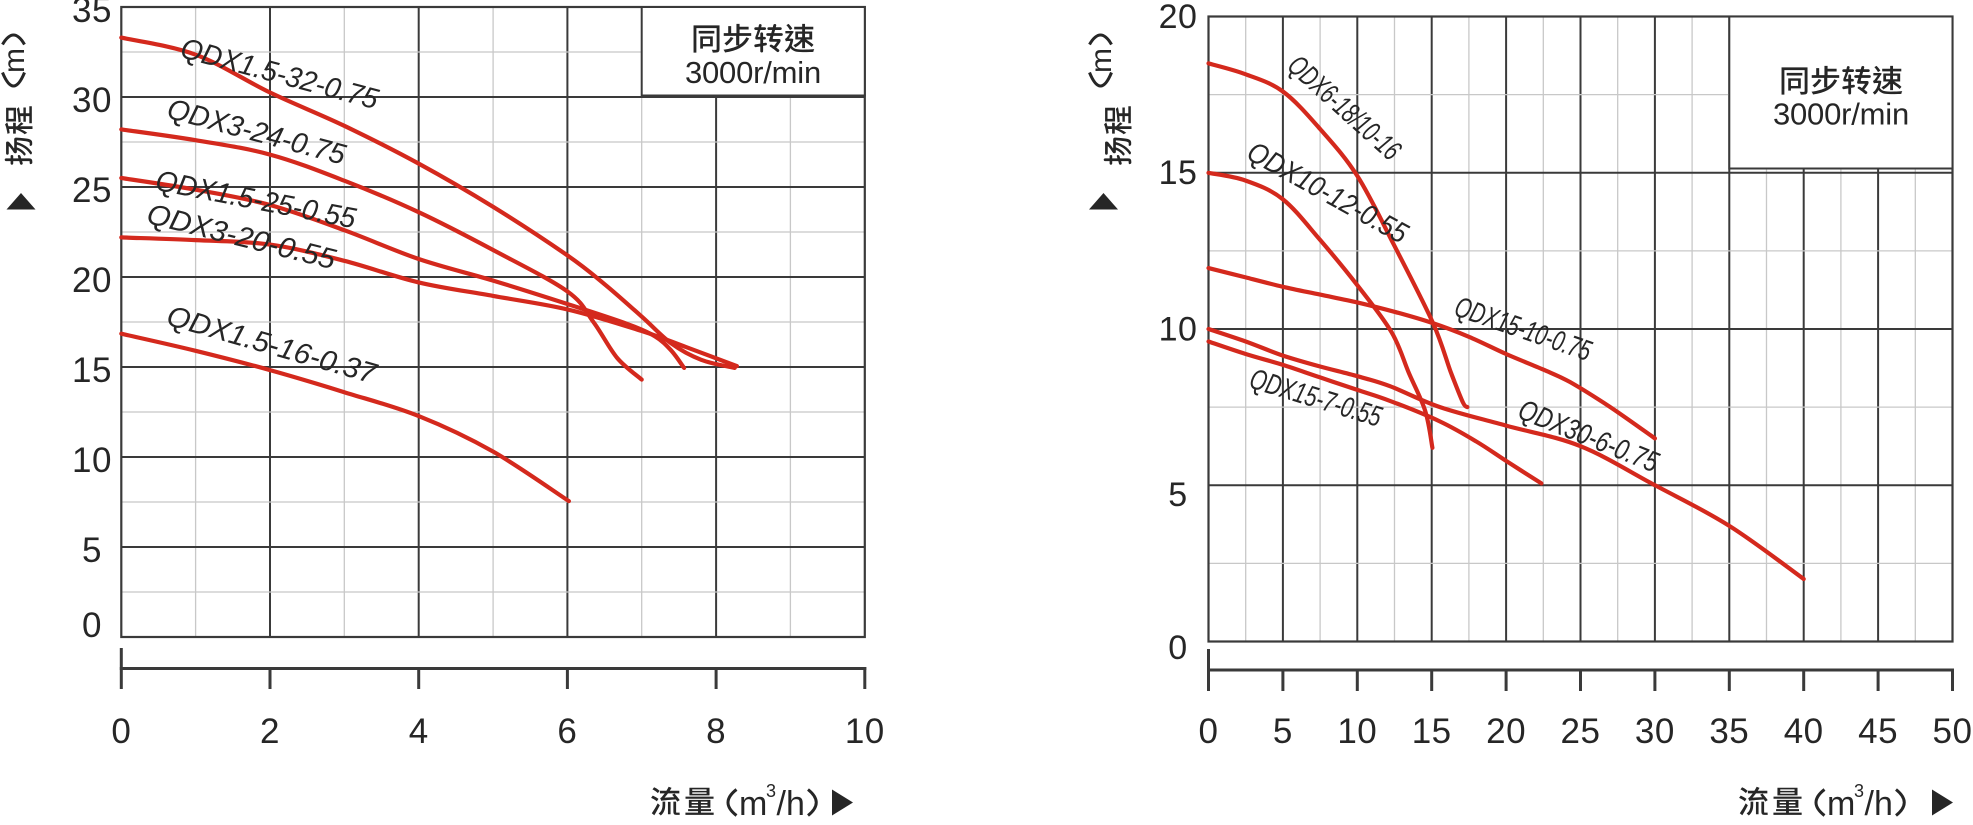 The width and height of the screenshot is (1973, 825). What do you see at coordinates (716, 731) in the screenshot?
I see `svg-text: 8` at bounding box center [716, 731].